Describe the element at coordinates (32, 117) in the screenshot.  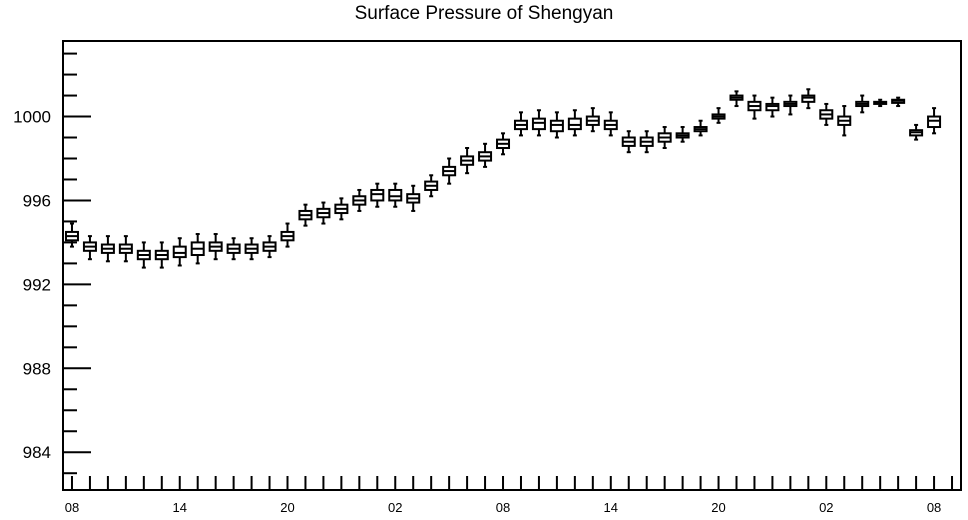
I see `y-tick-label: 1000` at that location.